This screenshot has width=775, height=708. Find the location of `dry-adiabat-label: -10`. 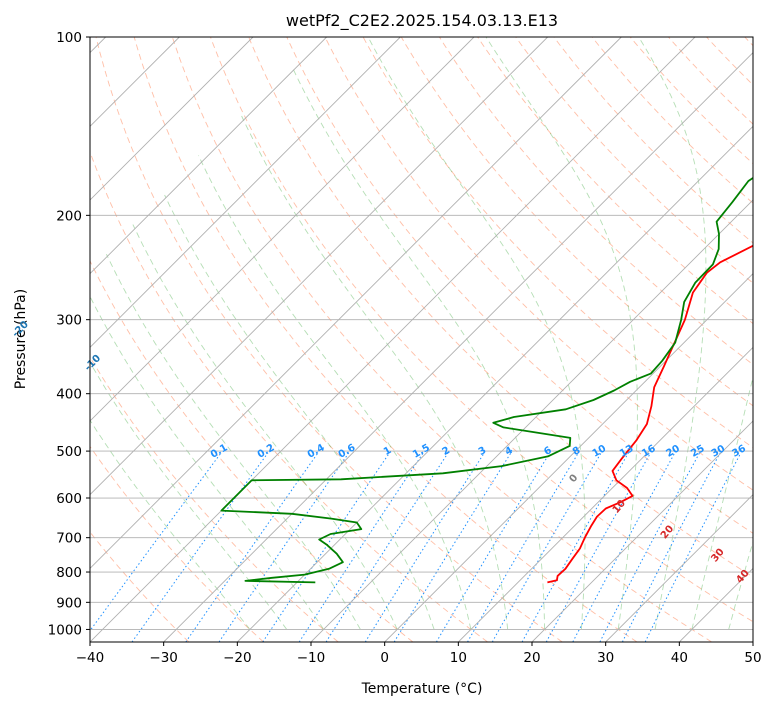

dry-adiabat-label: -10 is located at coordinates (93, 363).